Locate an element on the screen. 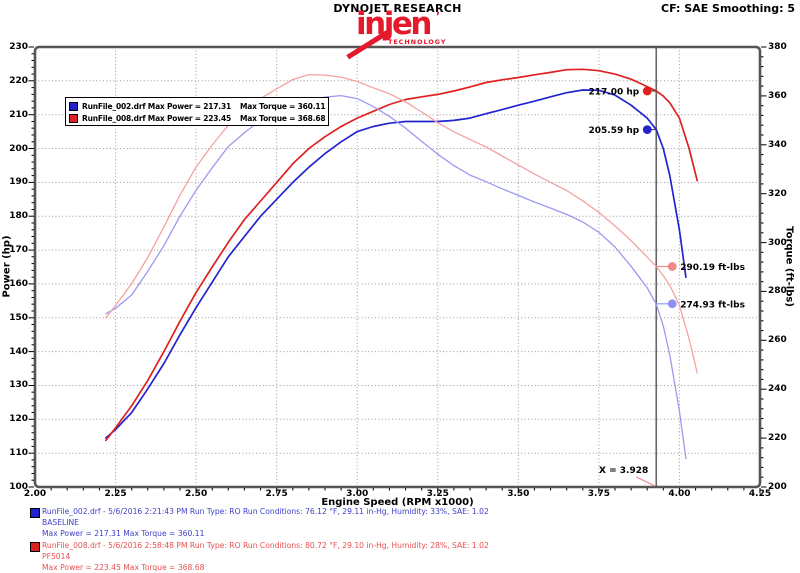  power-tick-label: 170 is located at coordinates (18, 250).